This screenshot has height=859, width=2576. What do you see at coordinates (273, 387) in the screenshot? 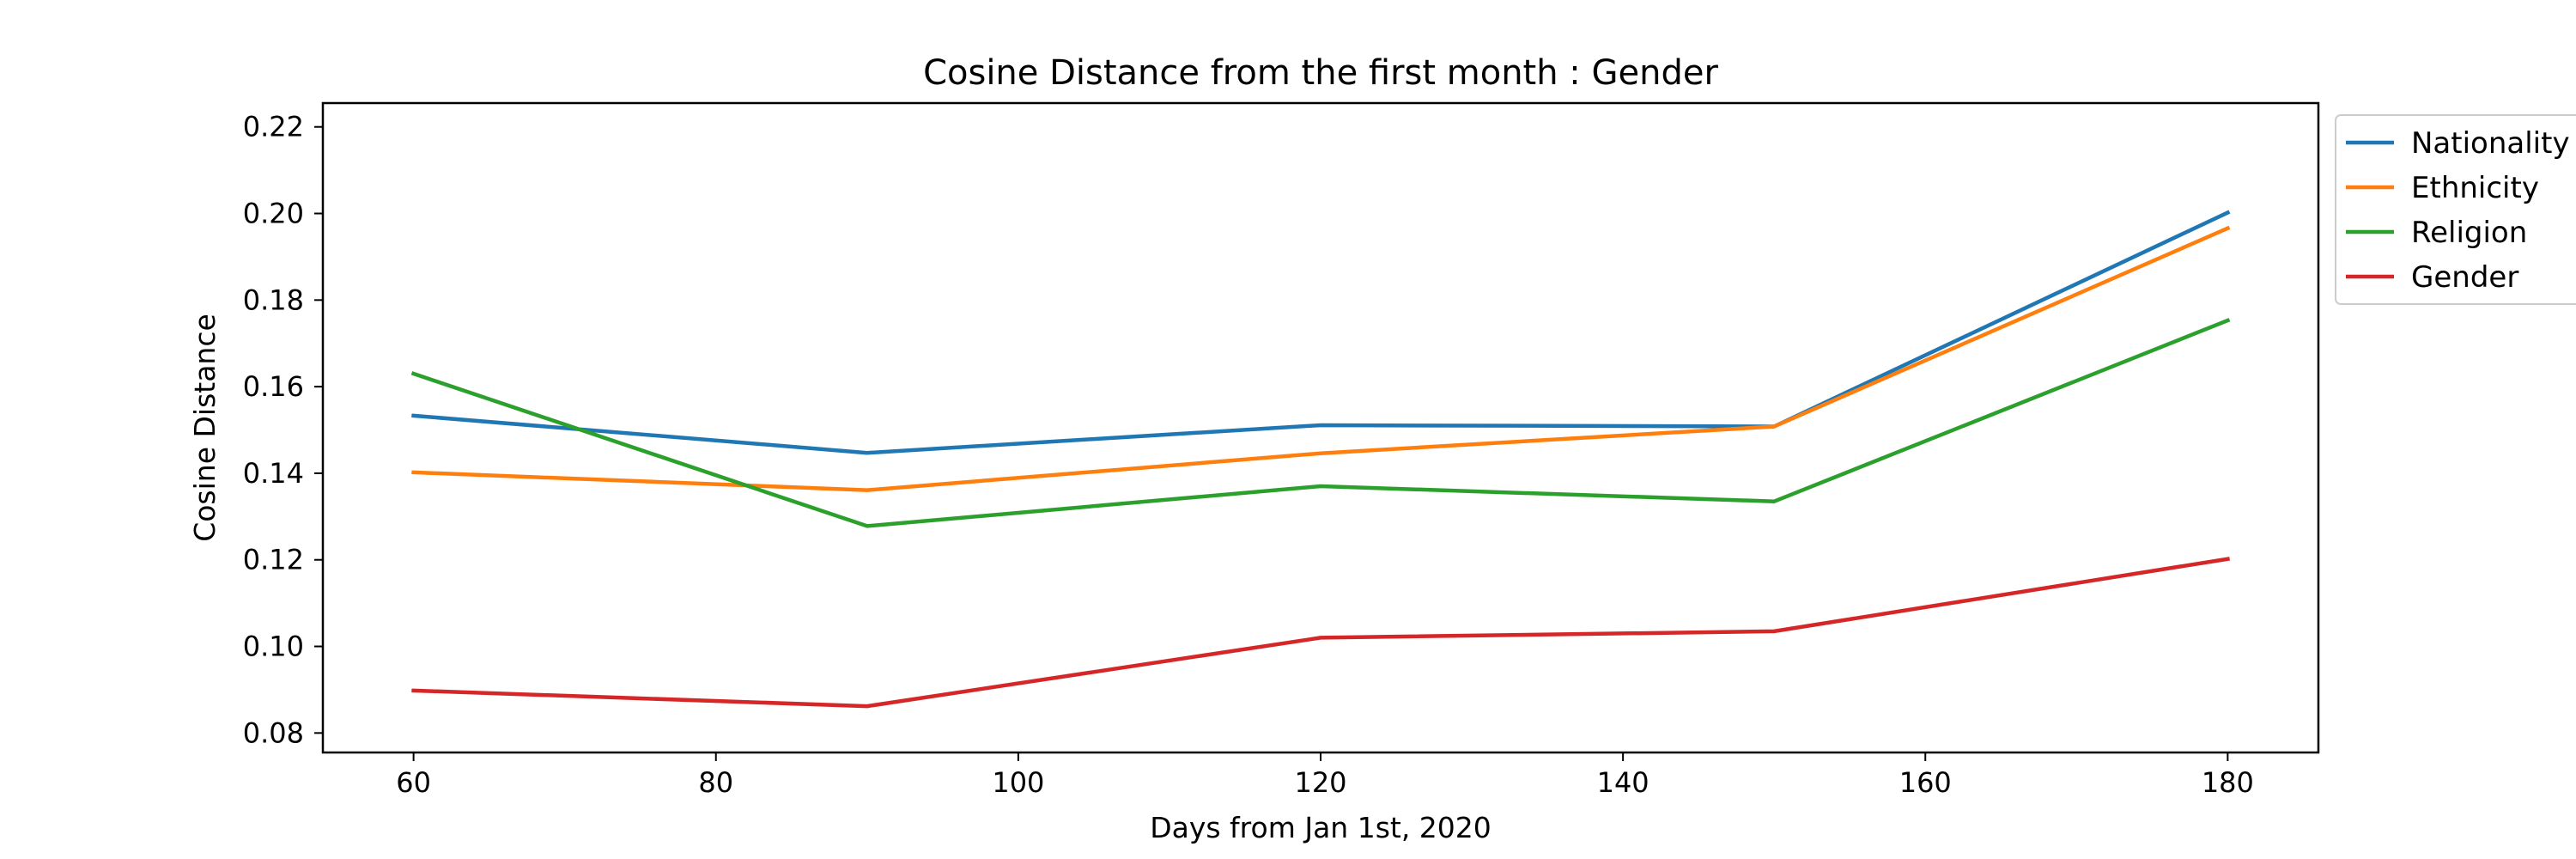
I see `y-tick-label: 0.16` at bounding box center [273, 387].